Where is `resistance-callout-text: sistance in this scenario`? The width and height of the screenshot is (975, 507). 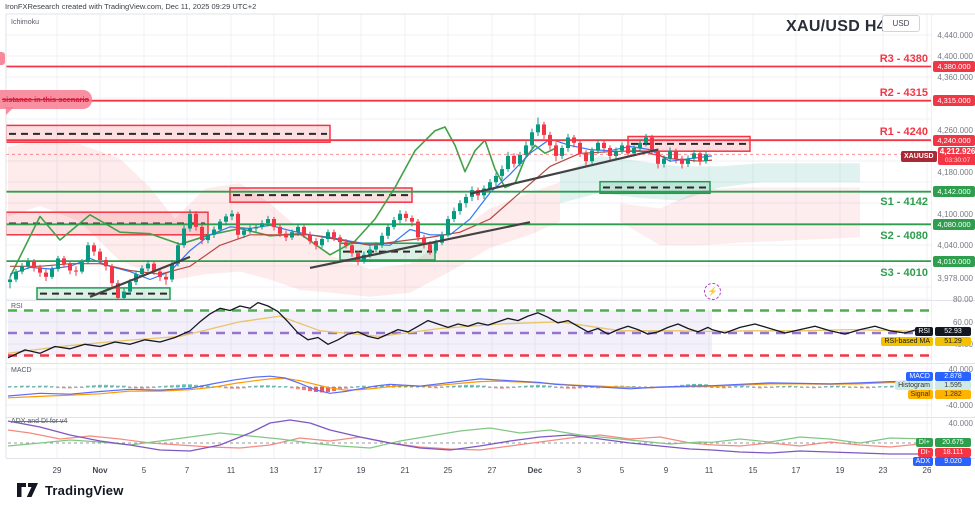
resistance-callout-text: sistance in this scenario is located at coordinates (46, 99).